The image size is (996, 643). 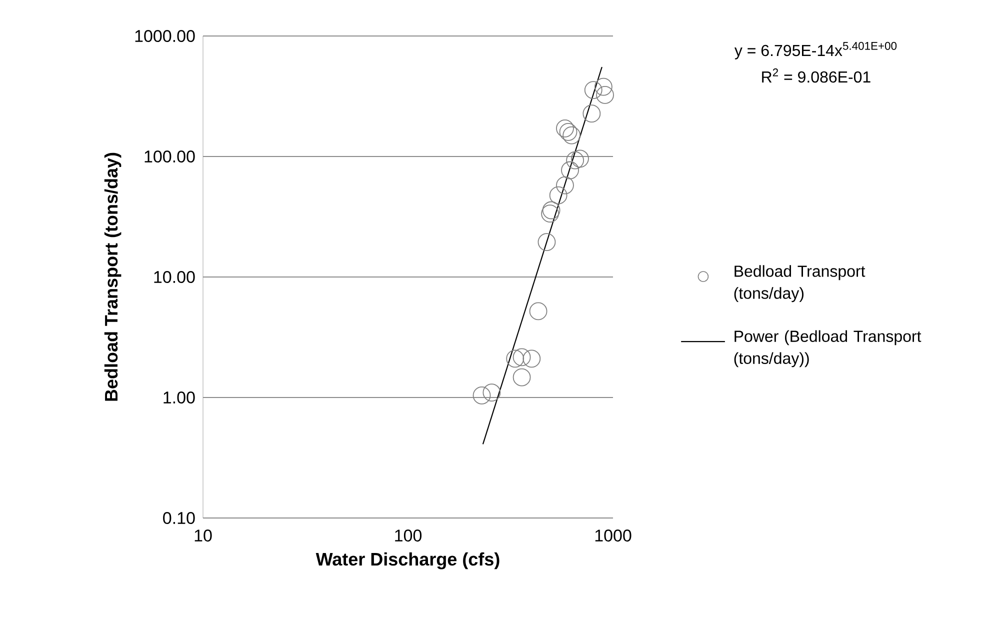 I want to click on y-tick-label: 0.10, so click(x=179, y=518).